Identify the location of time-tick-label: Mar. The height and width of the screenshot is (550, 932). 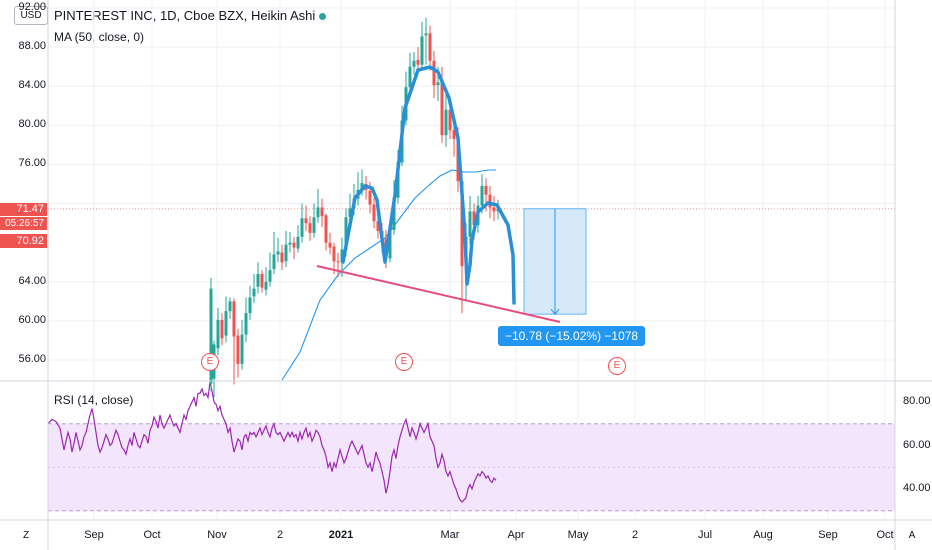
(450, 535).